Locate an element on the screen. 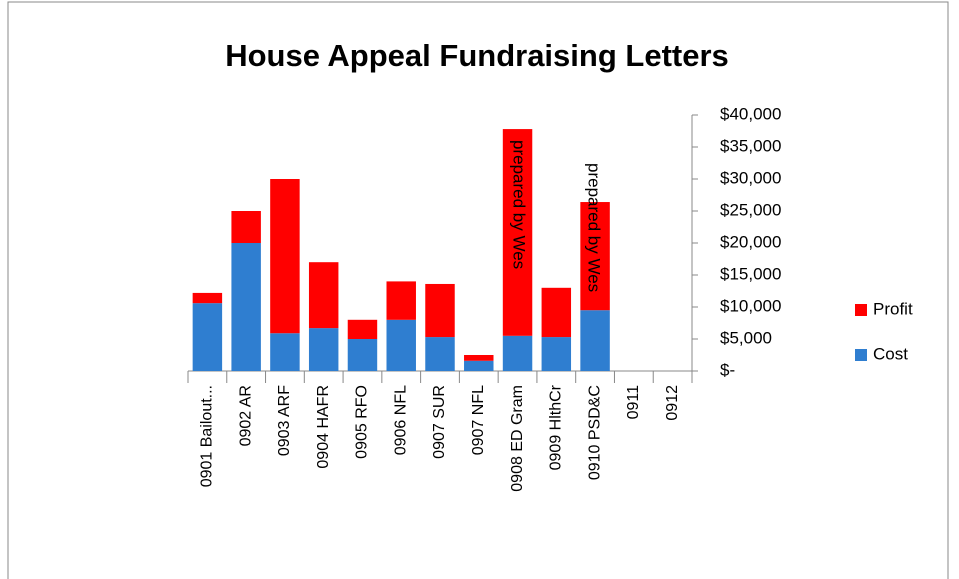  y-tick-label: $5,000 is located at coordinates (746, 337).